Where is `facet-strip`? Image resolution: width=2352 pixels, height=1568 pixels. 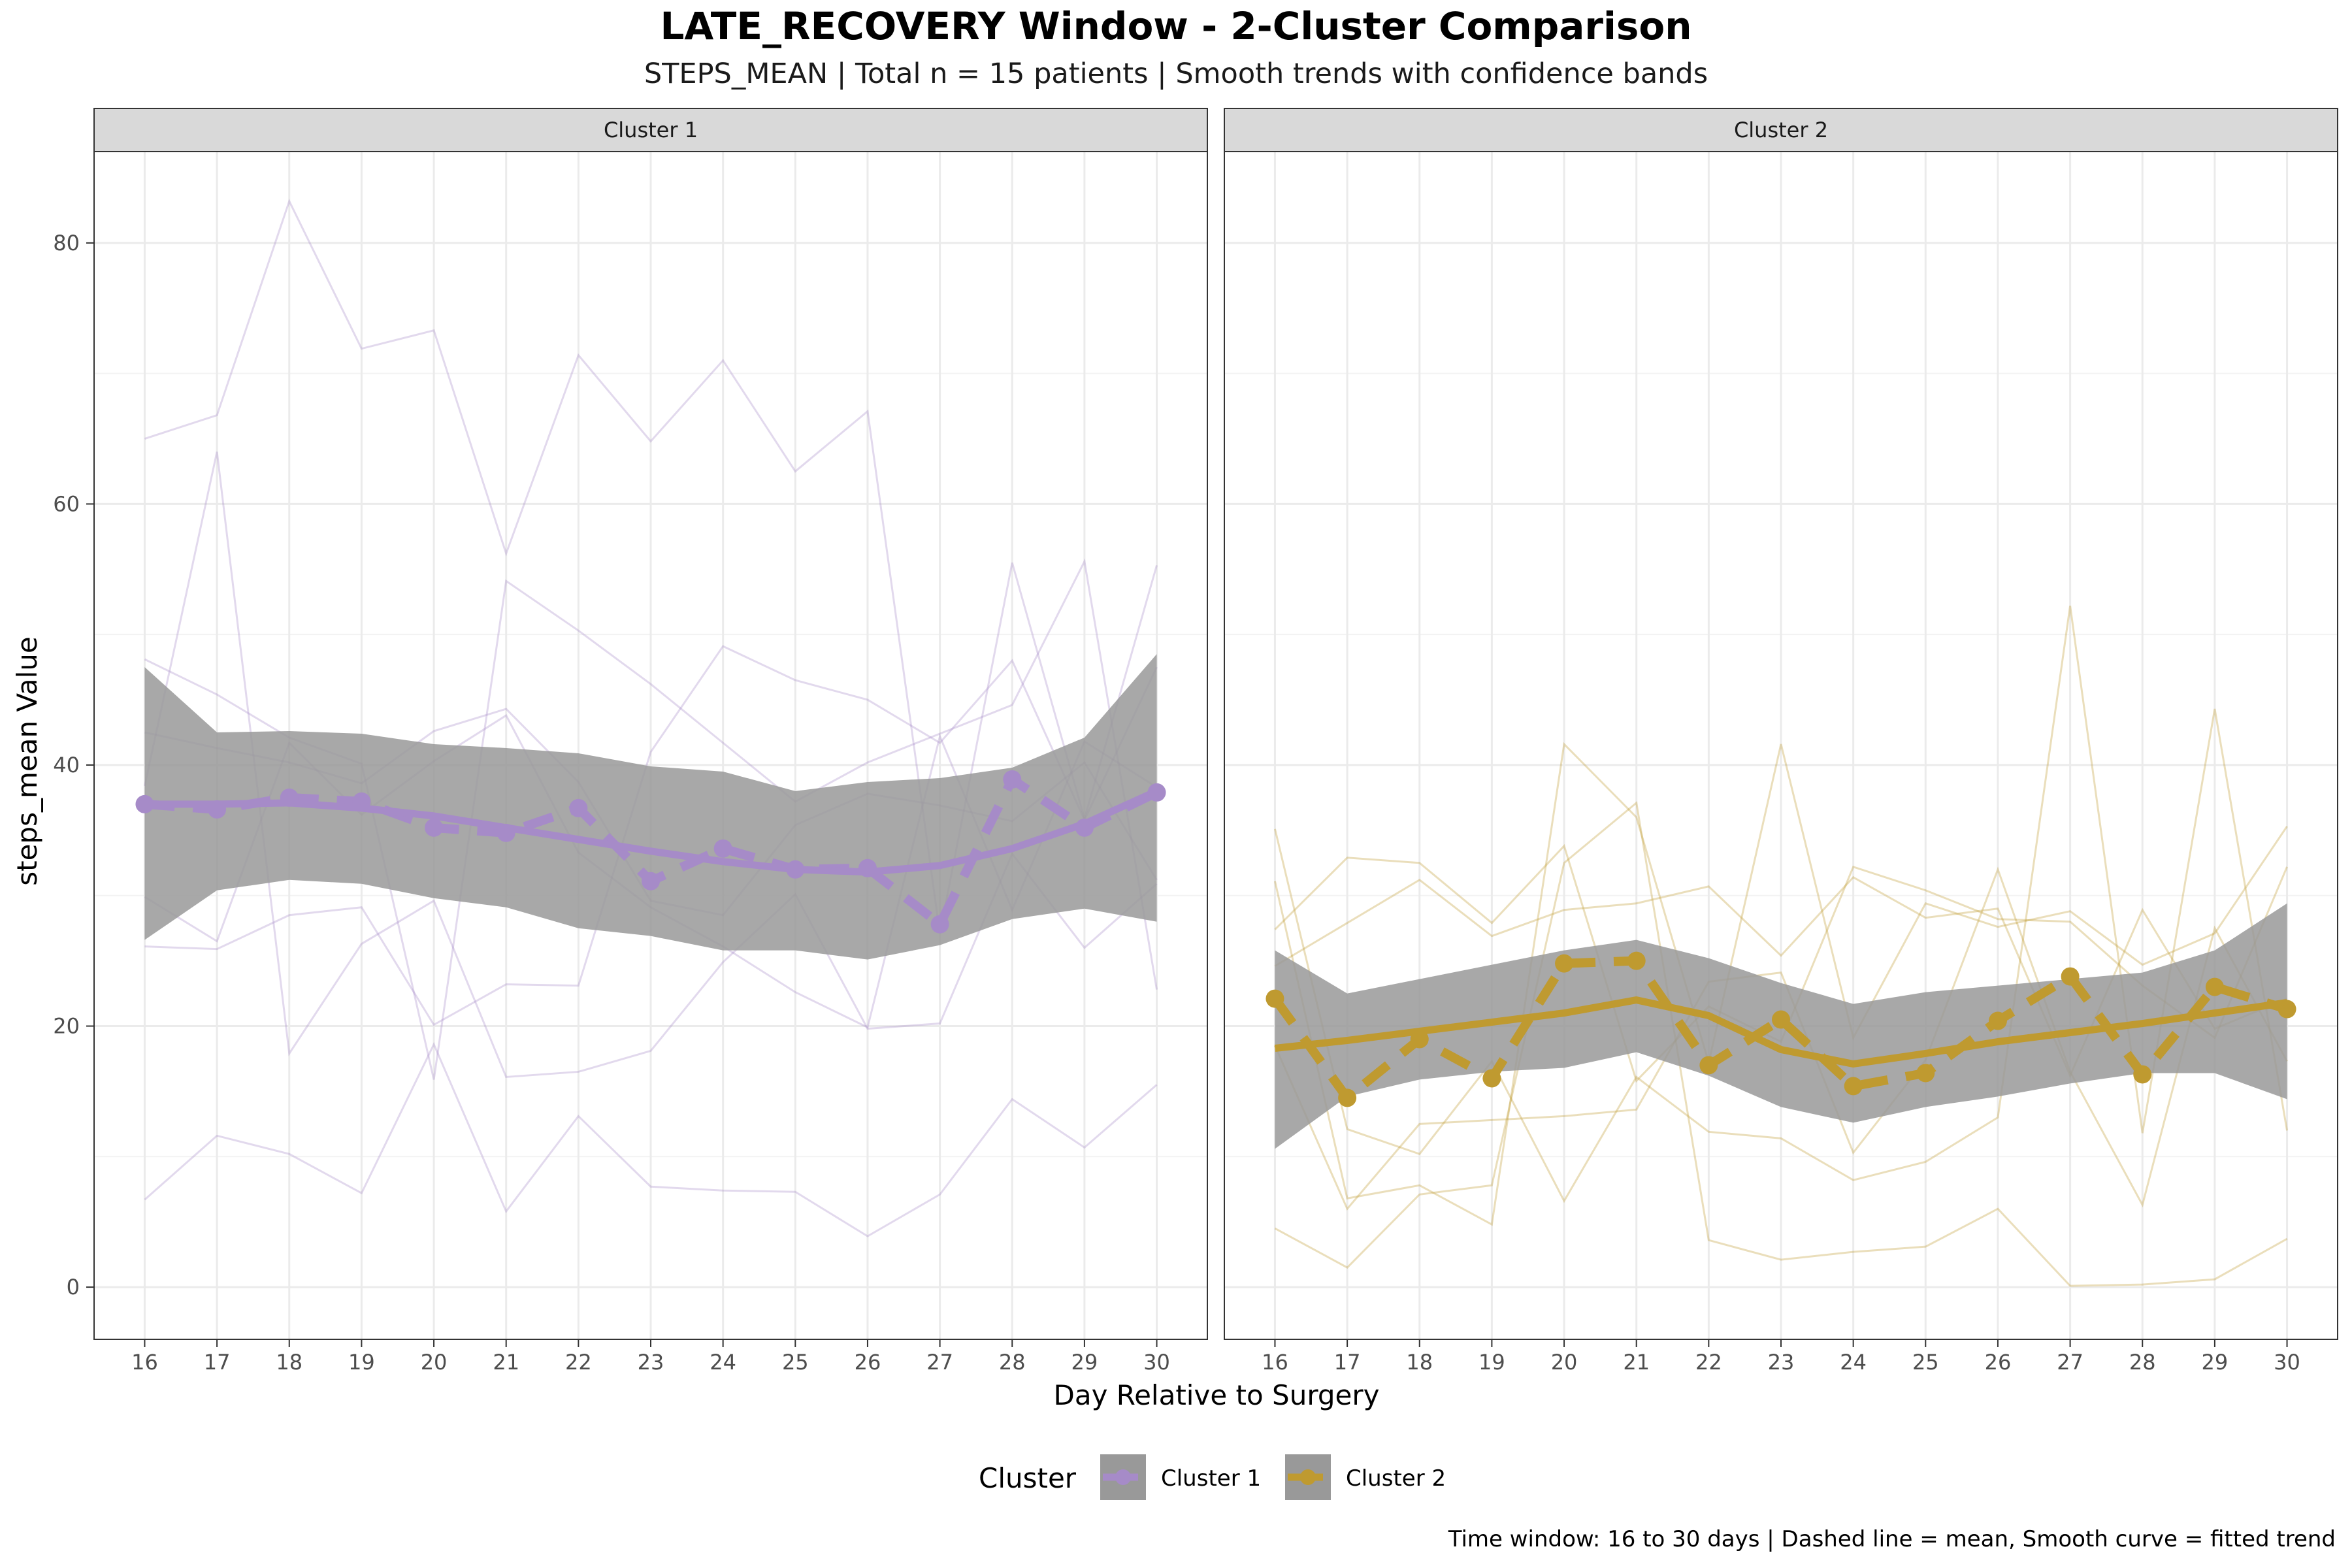 facet-strip is located at coordinates (1781, 130).